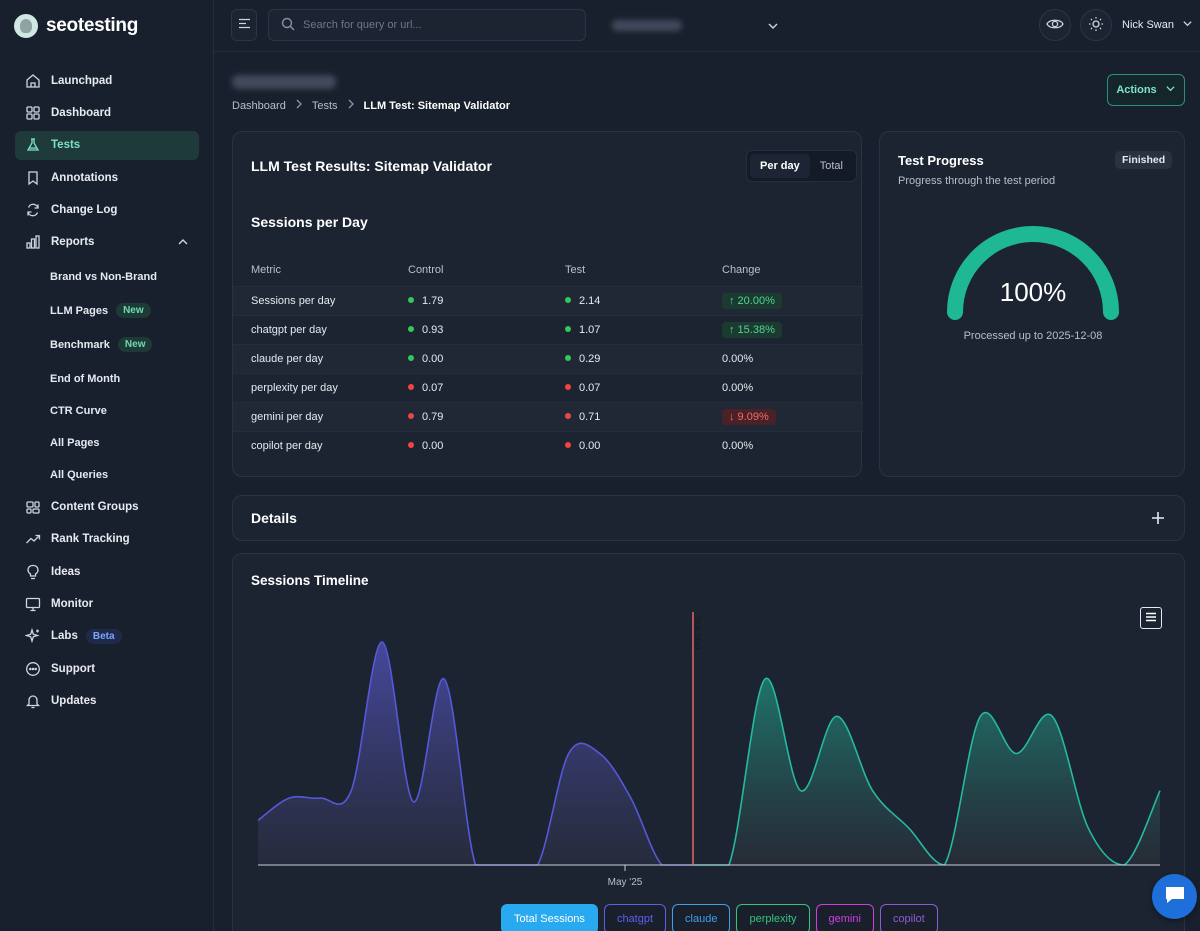  Describe the element at coordinates (92, 25) in the screenshot. I see `brand-name: seotesting` at that location.